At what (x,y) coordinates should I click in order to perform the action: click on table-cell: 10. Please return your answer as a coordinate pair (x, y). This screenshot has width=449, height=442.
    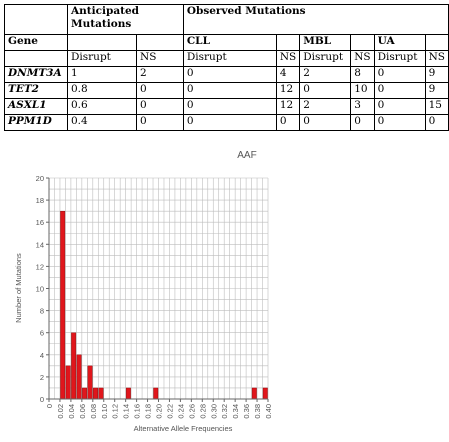
    Looking at the image, I should click on (362, 90).